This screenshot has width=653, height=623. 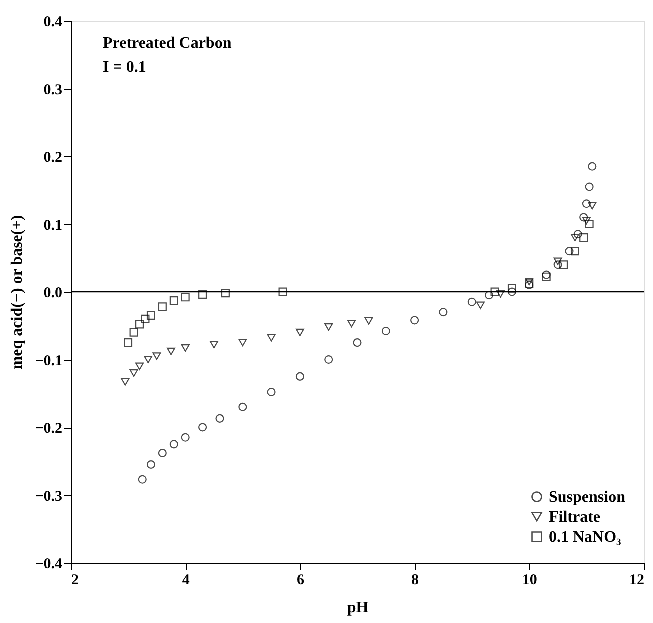 I want to click on x-tick-label: 8, so click(x=416, y=580).